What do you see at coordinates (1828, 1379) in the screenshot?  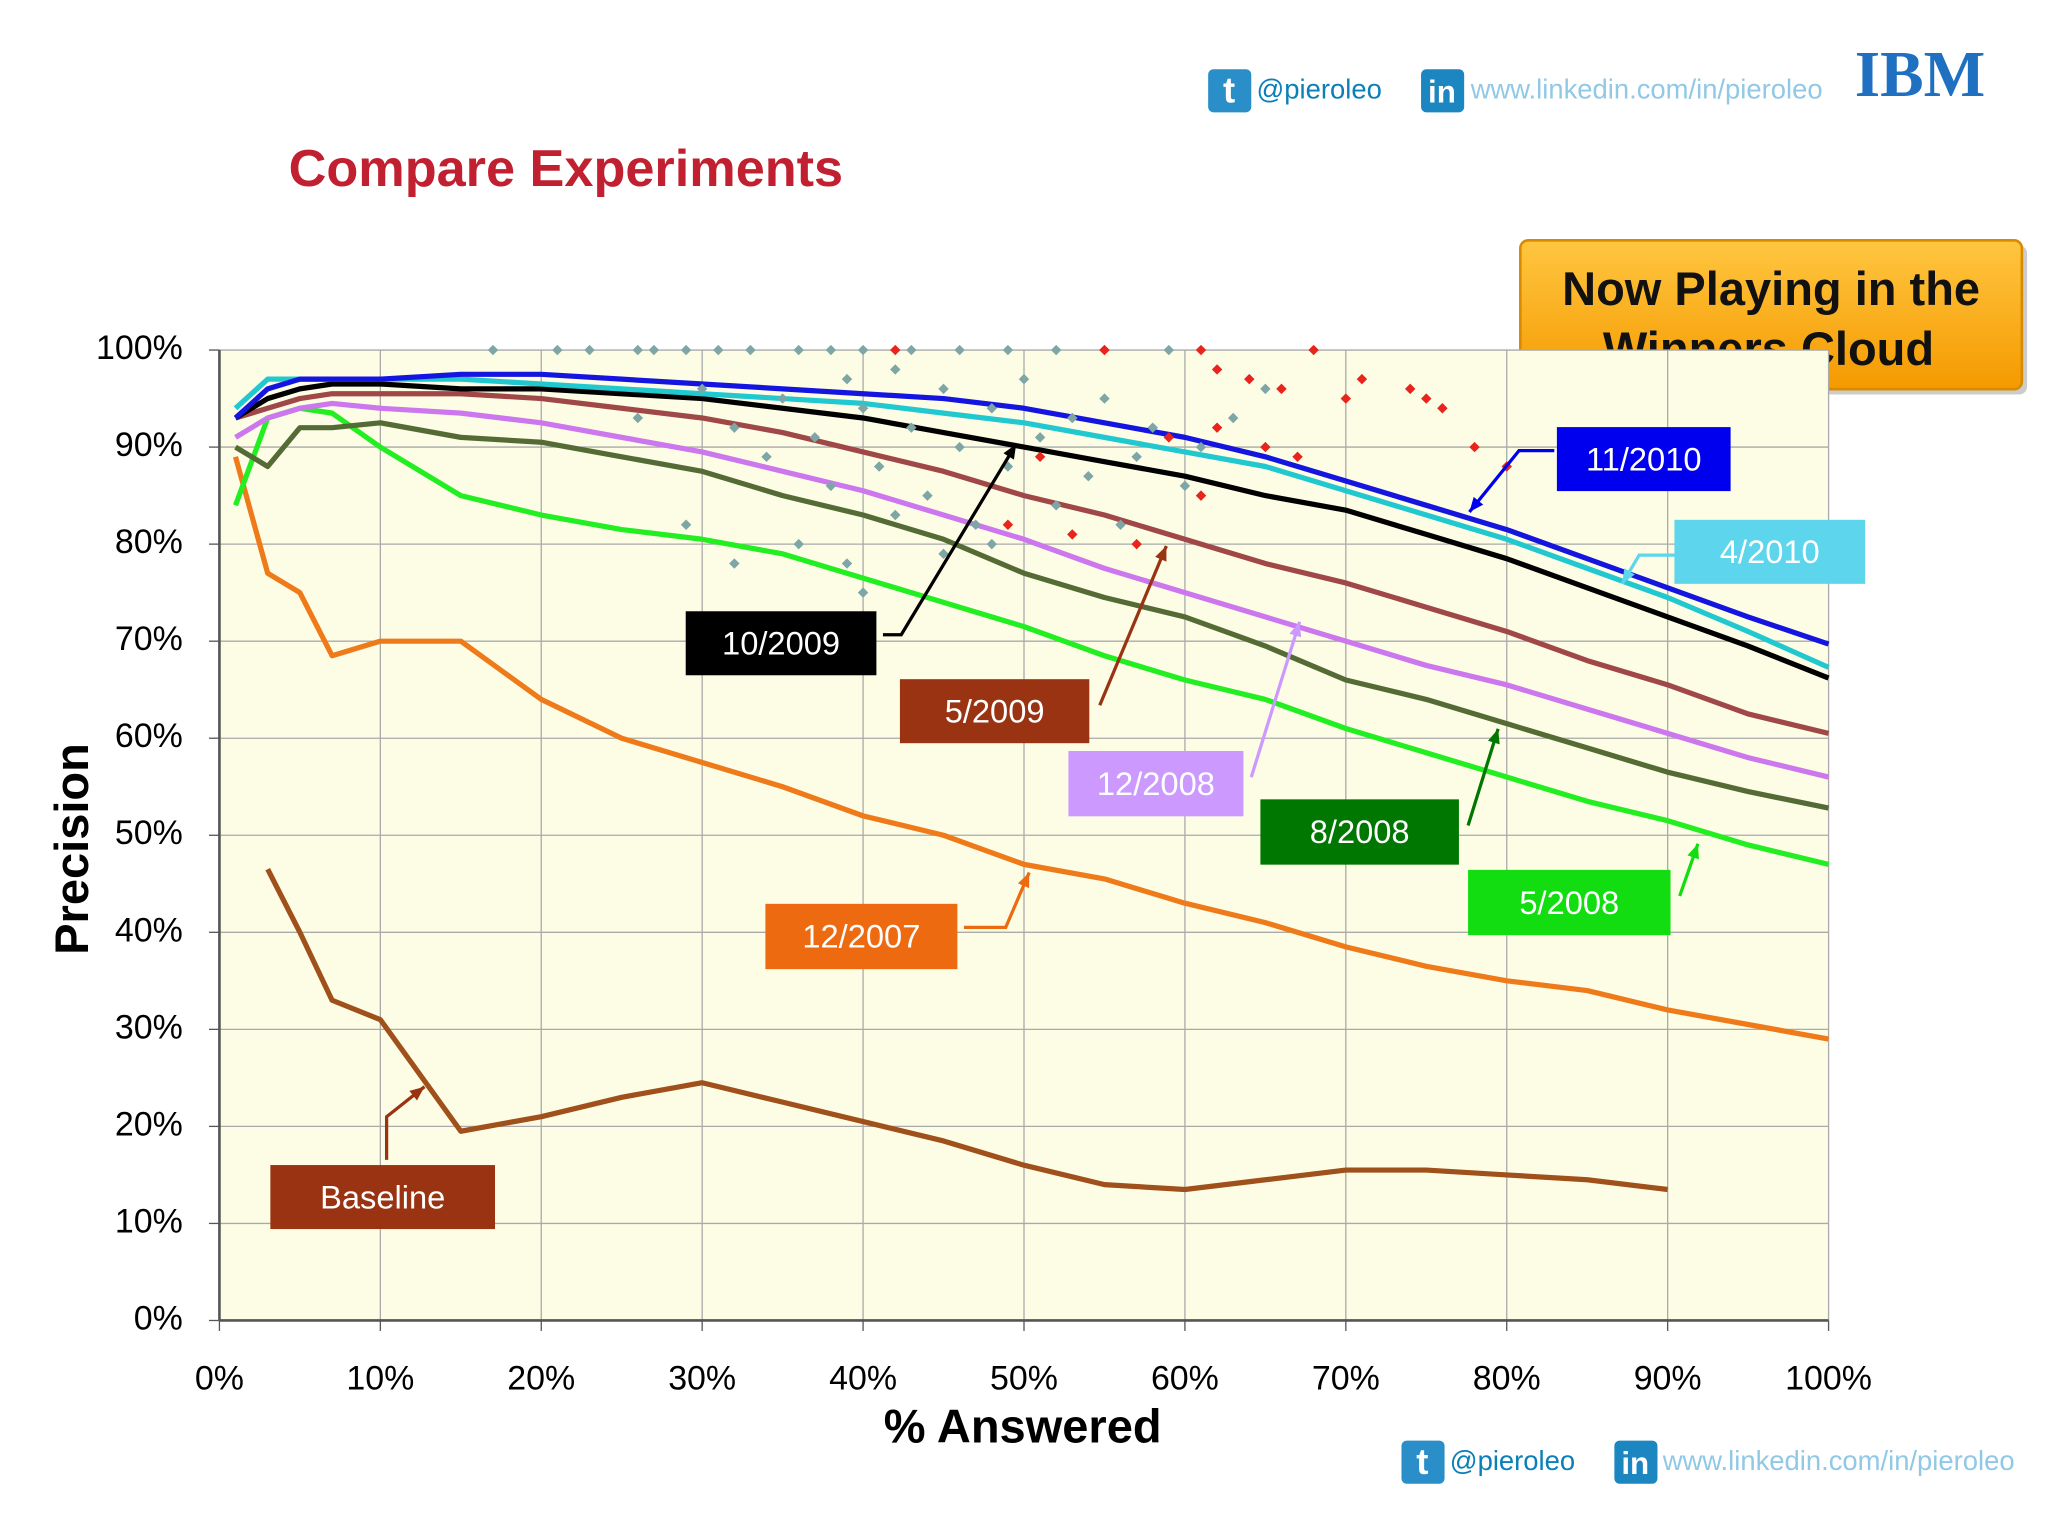 I see `x-tick-label: 100%` at bounding box center [1828, 1379].